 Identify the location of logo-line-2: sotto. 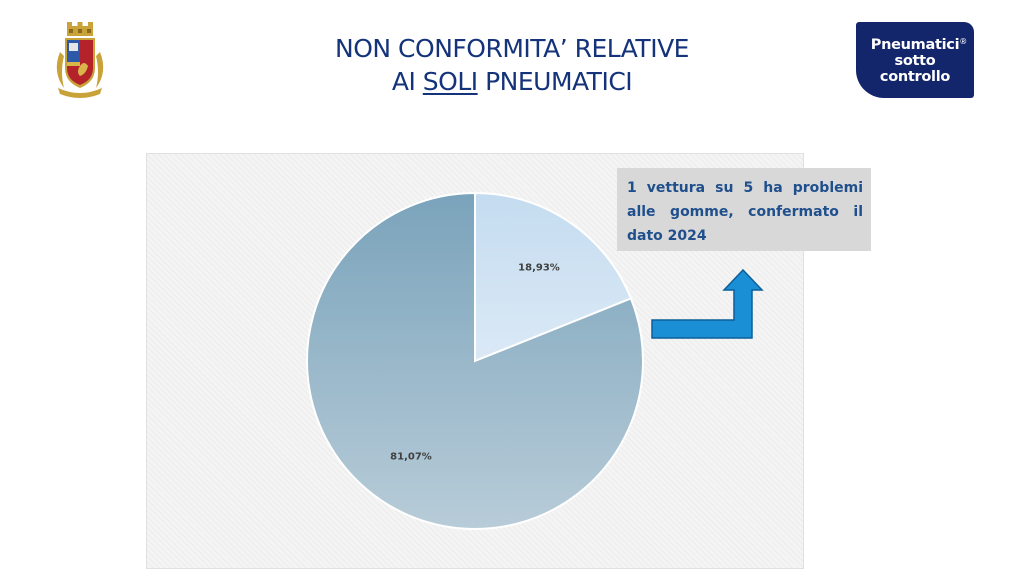
(915, 61).